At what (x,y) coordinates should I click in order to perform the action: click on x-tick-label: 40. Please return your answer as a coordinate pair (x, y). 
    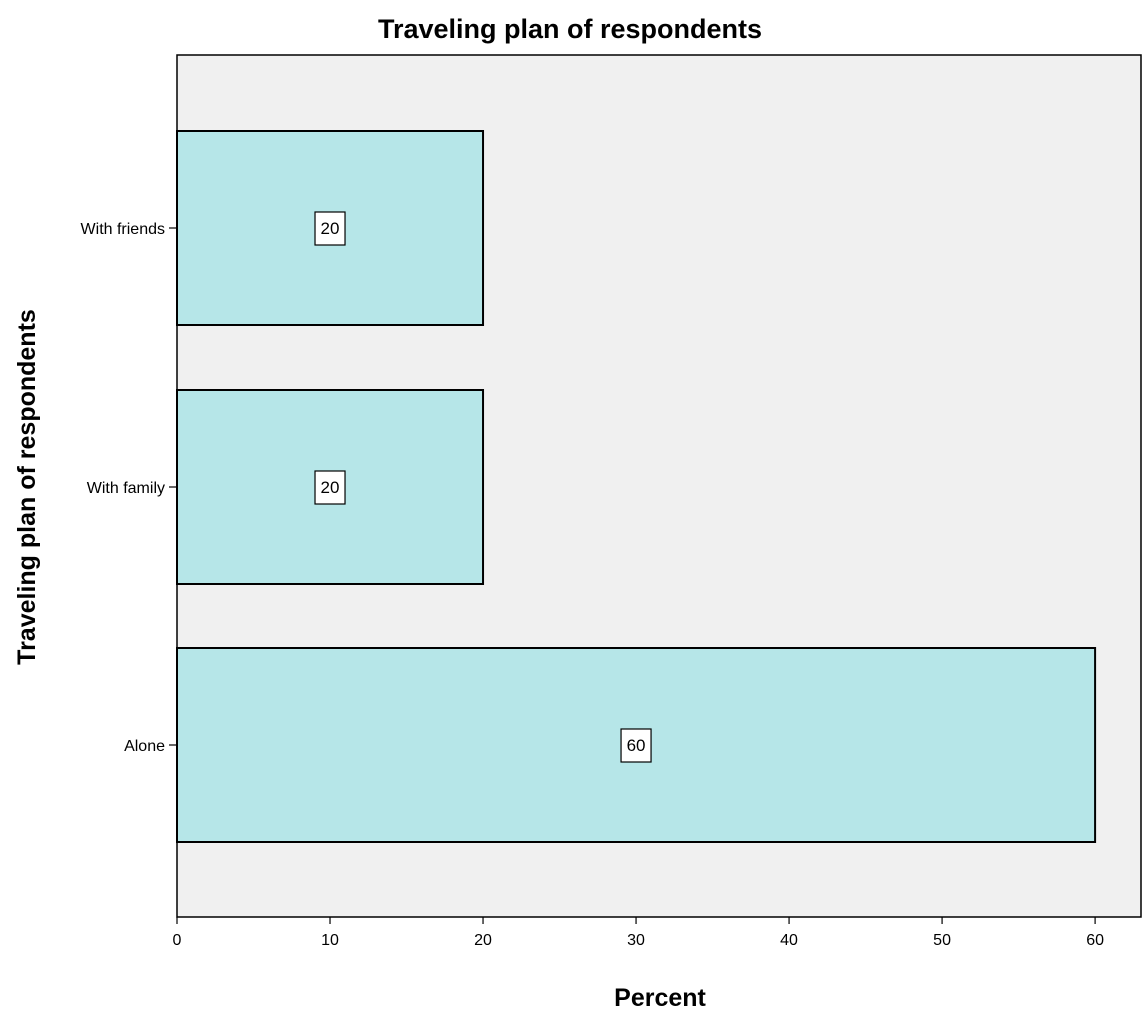
    Looking at the image, I should click on (789, 940).